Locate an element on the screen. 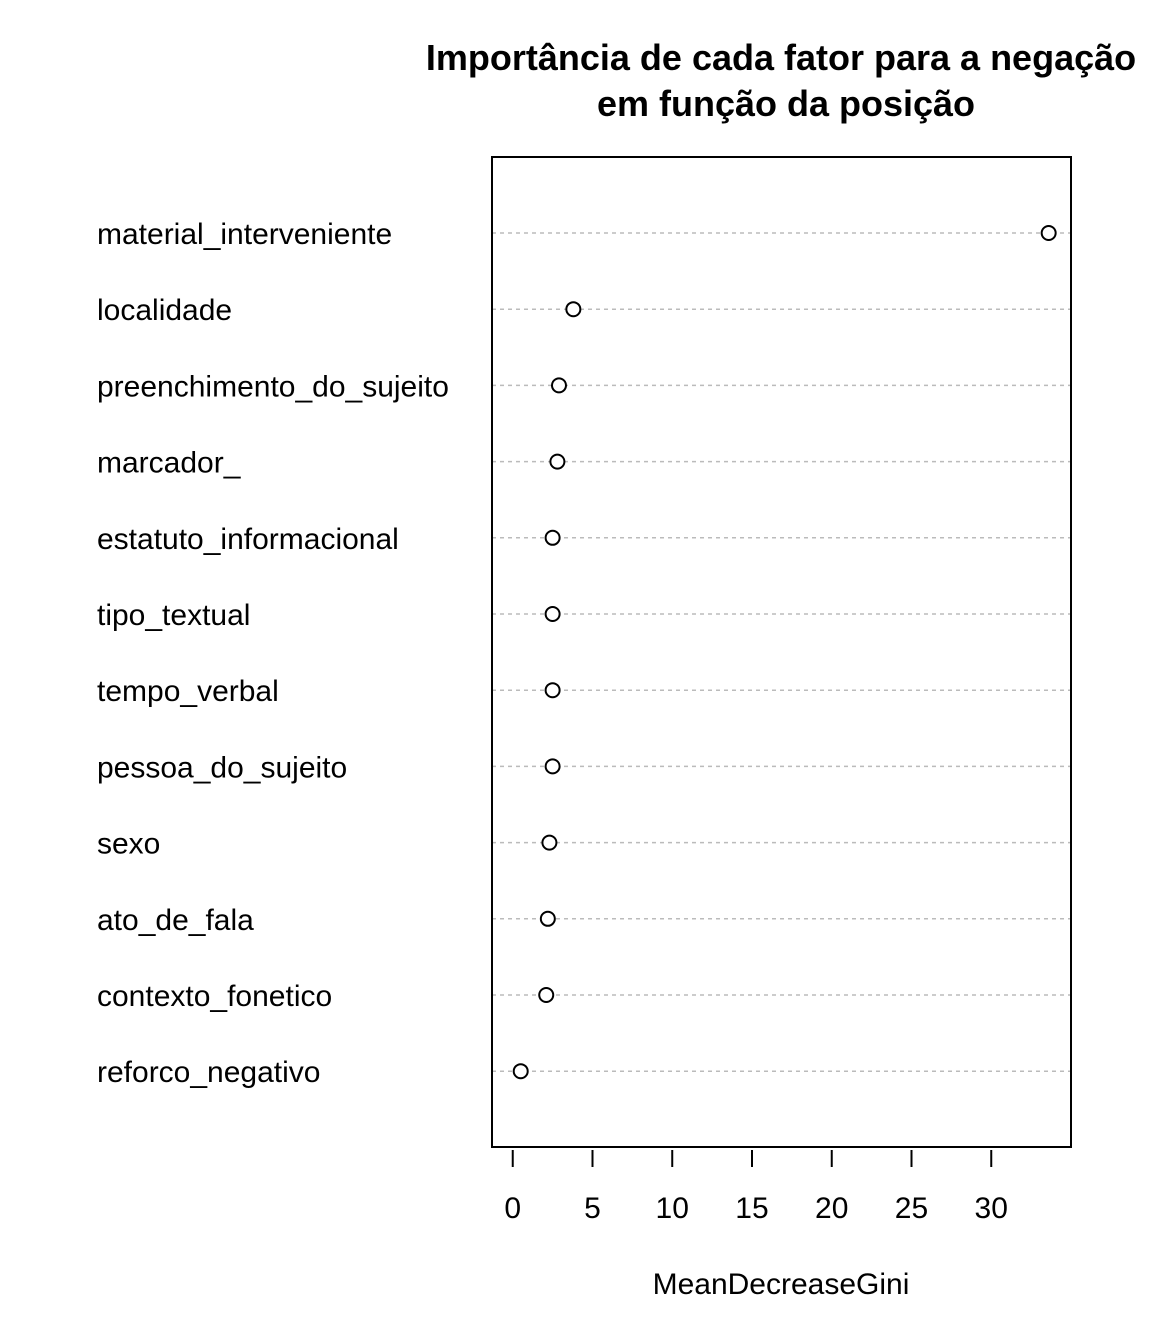 This screenshot has width=1152, height=1344. x-tick-label: 30 is located at coordinates (991, 1208).